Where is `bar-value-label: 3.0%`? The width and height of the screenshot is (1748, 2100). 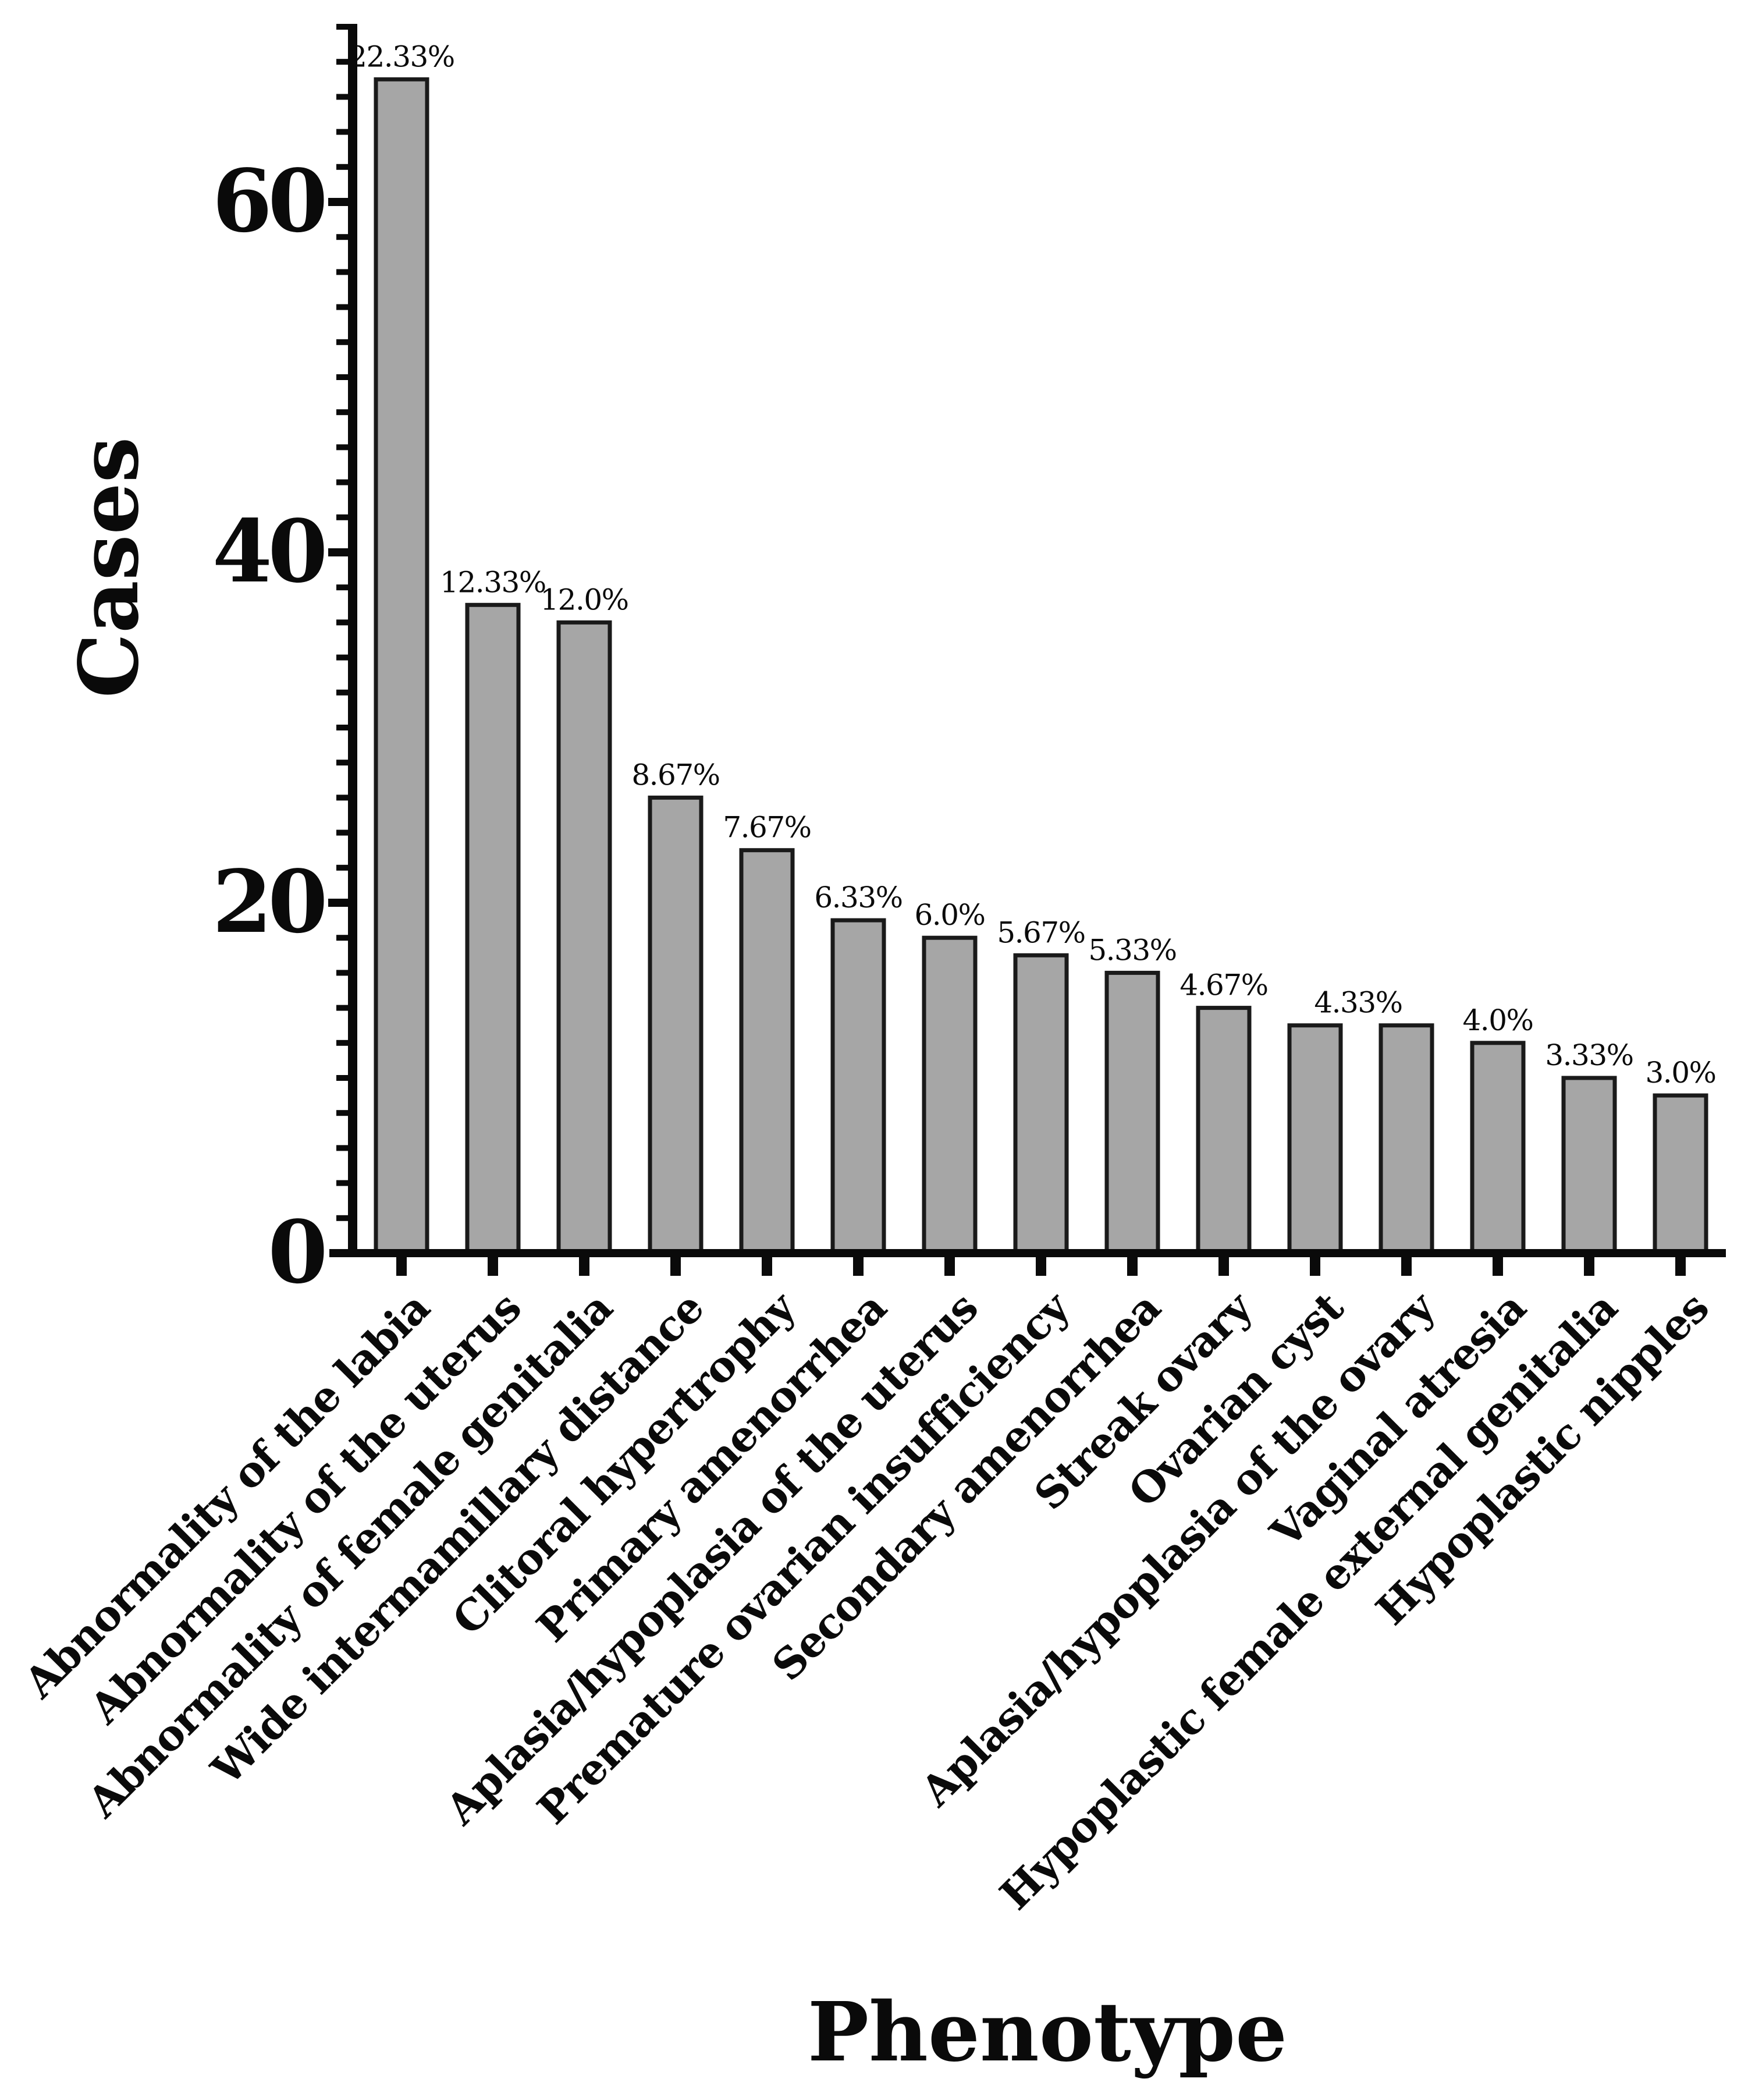
bar-value-label: 3.0% is located at coordinates (1680, 1073).